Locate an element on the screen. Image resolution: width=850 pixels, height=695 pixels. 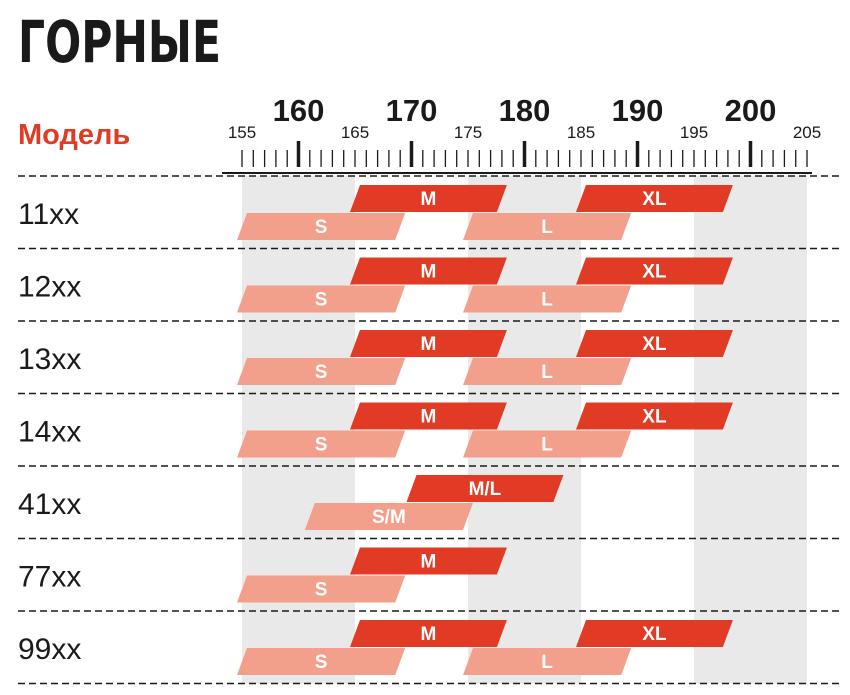
model-column-header: Модель is located at coordinates (74, 135).